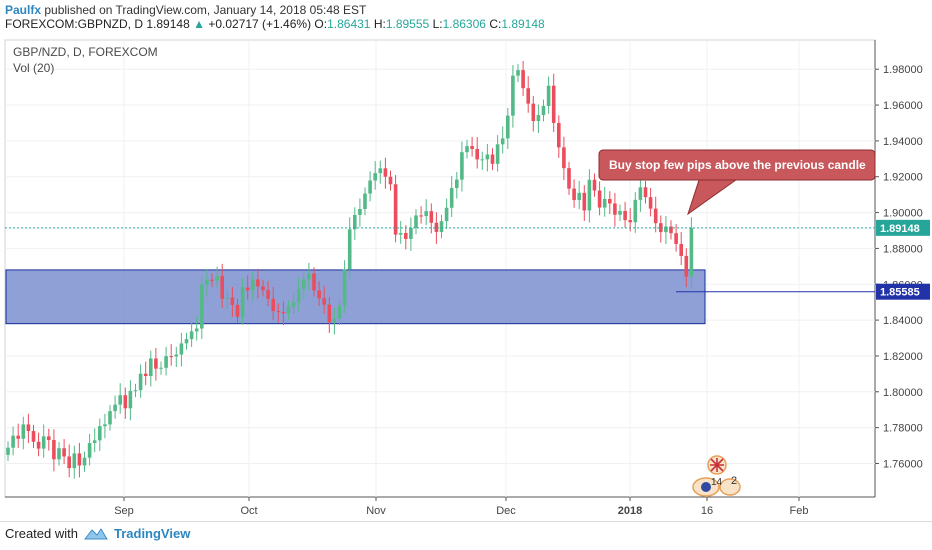 The height and width of the screenshot is (550, 932). What do you see at coordinates (152, 533) in the screenshot?
I see `tradingview-brand-link: TradingView` at bounding box center [152, 533].